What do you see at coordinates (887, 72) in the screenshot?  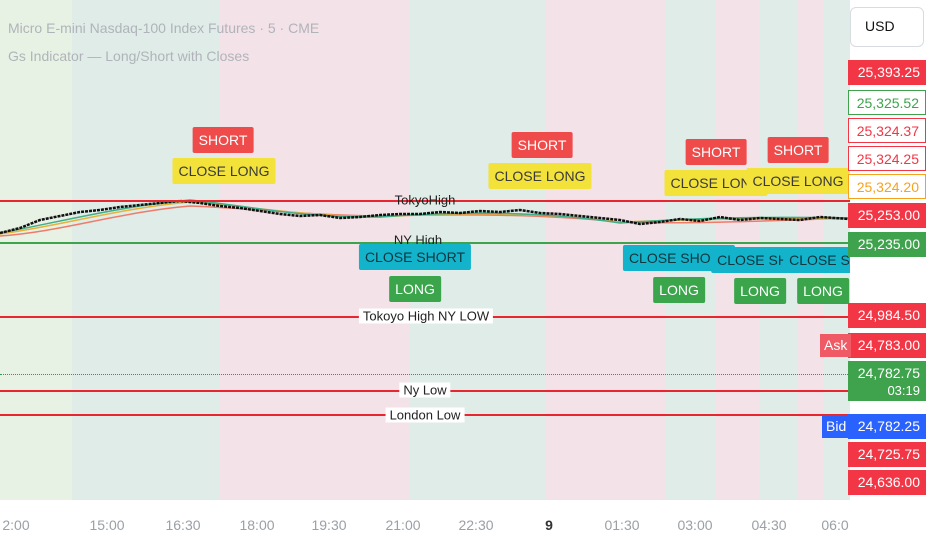 I see `price-label: 25,393.25` at bounding box center [887, 72].